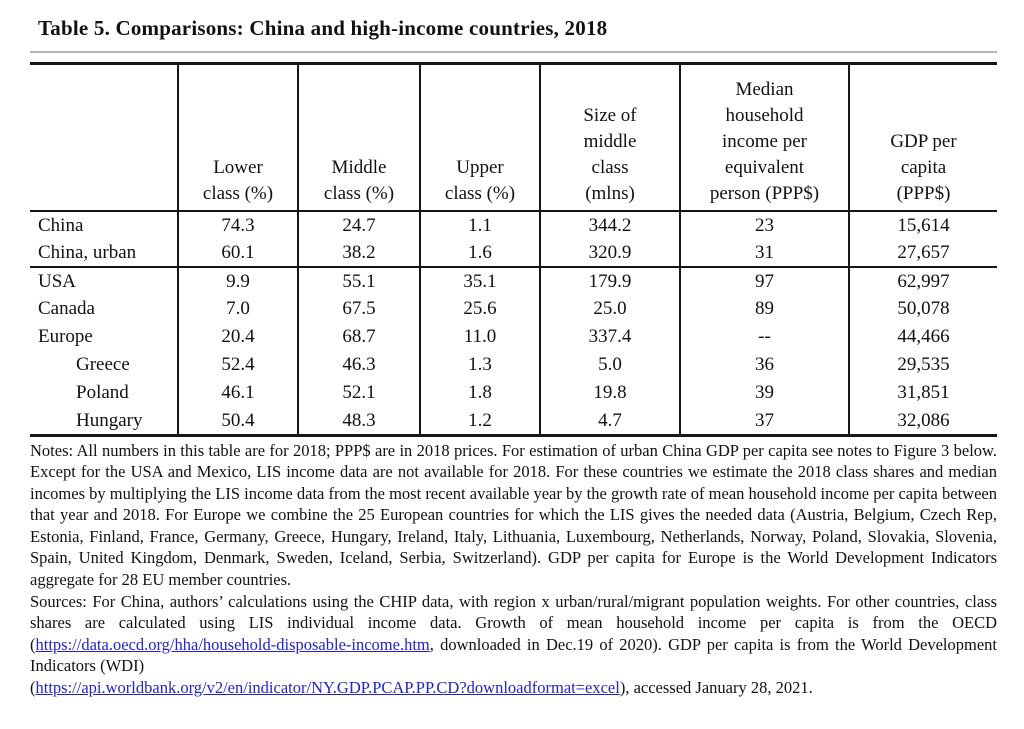  I want to click on cell-gdp-per-capita: 15,614, so click(922, 224).